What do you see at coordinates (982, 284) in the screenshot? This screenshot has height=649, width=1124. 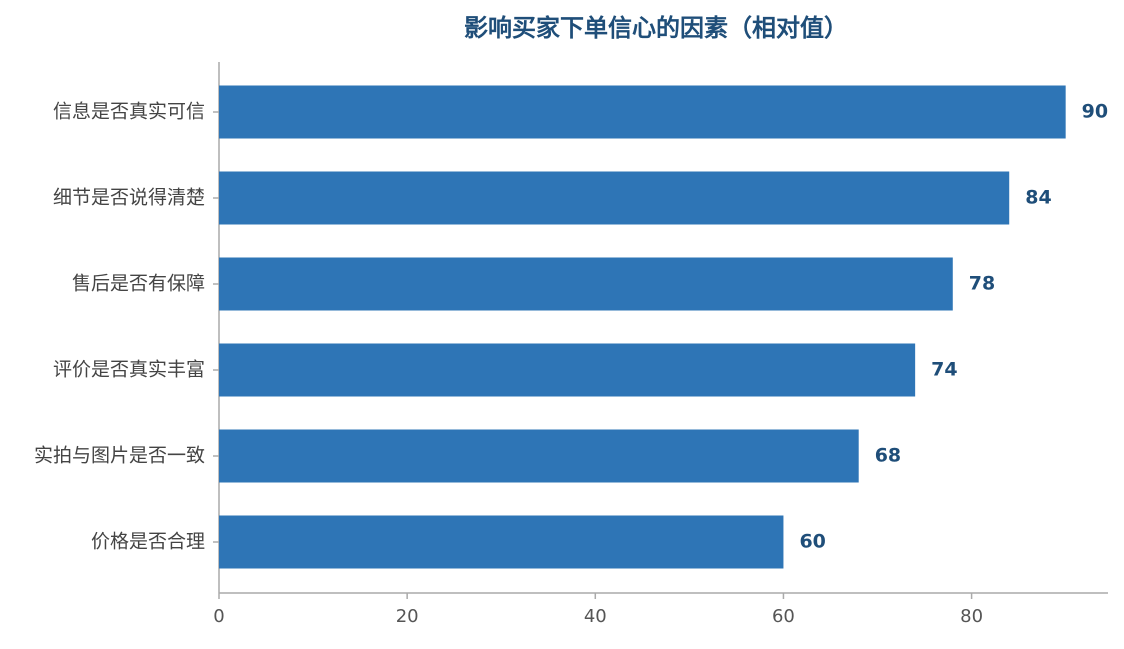 I see `value-label: 78` at bounding box center [982, 284].